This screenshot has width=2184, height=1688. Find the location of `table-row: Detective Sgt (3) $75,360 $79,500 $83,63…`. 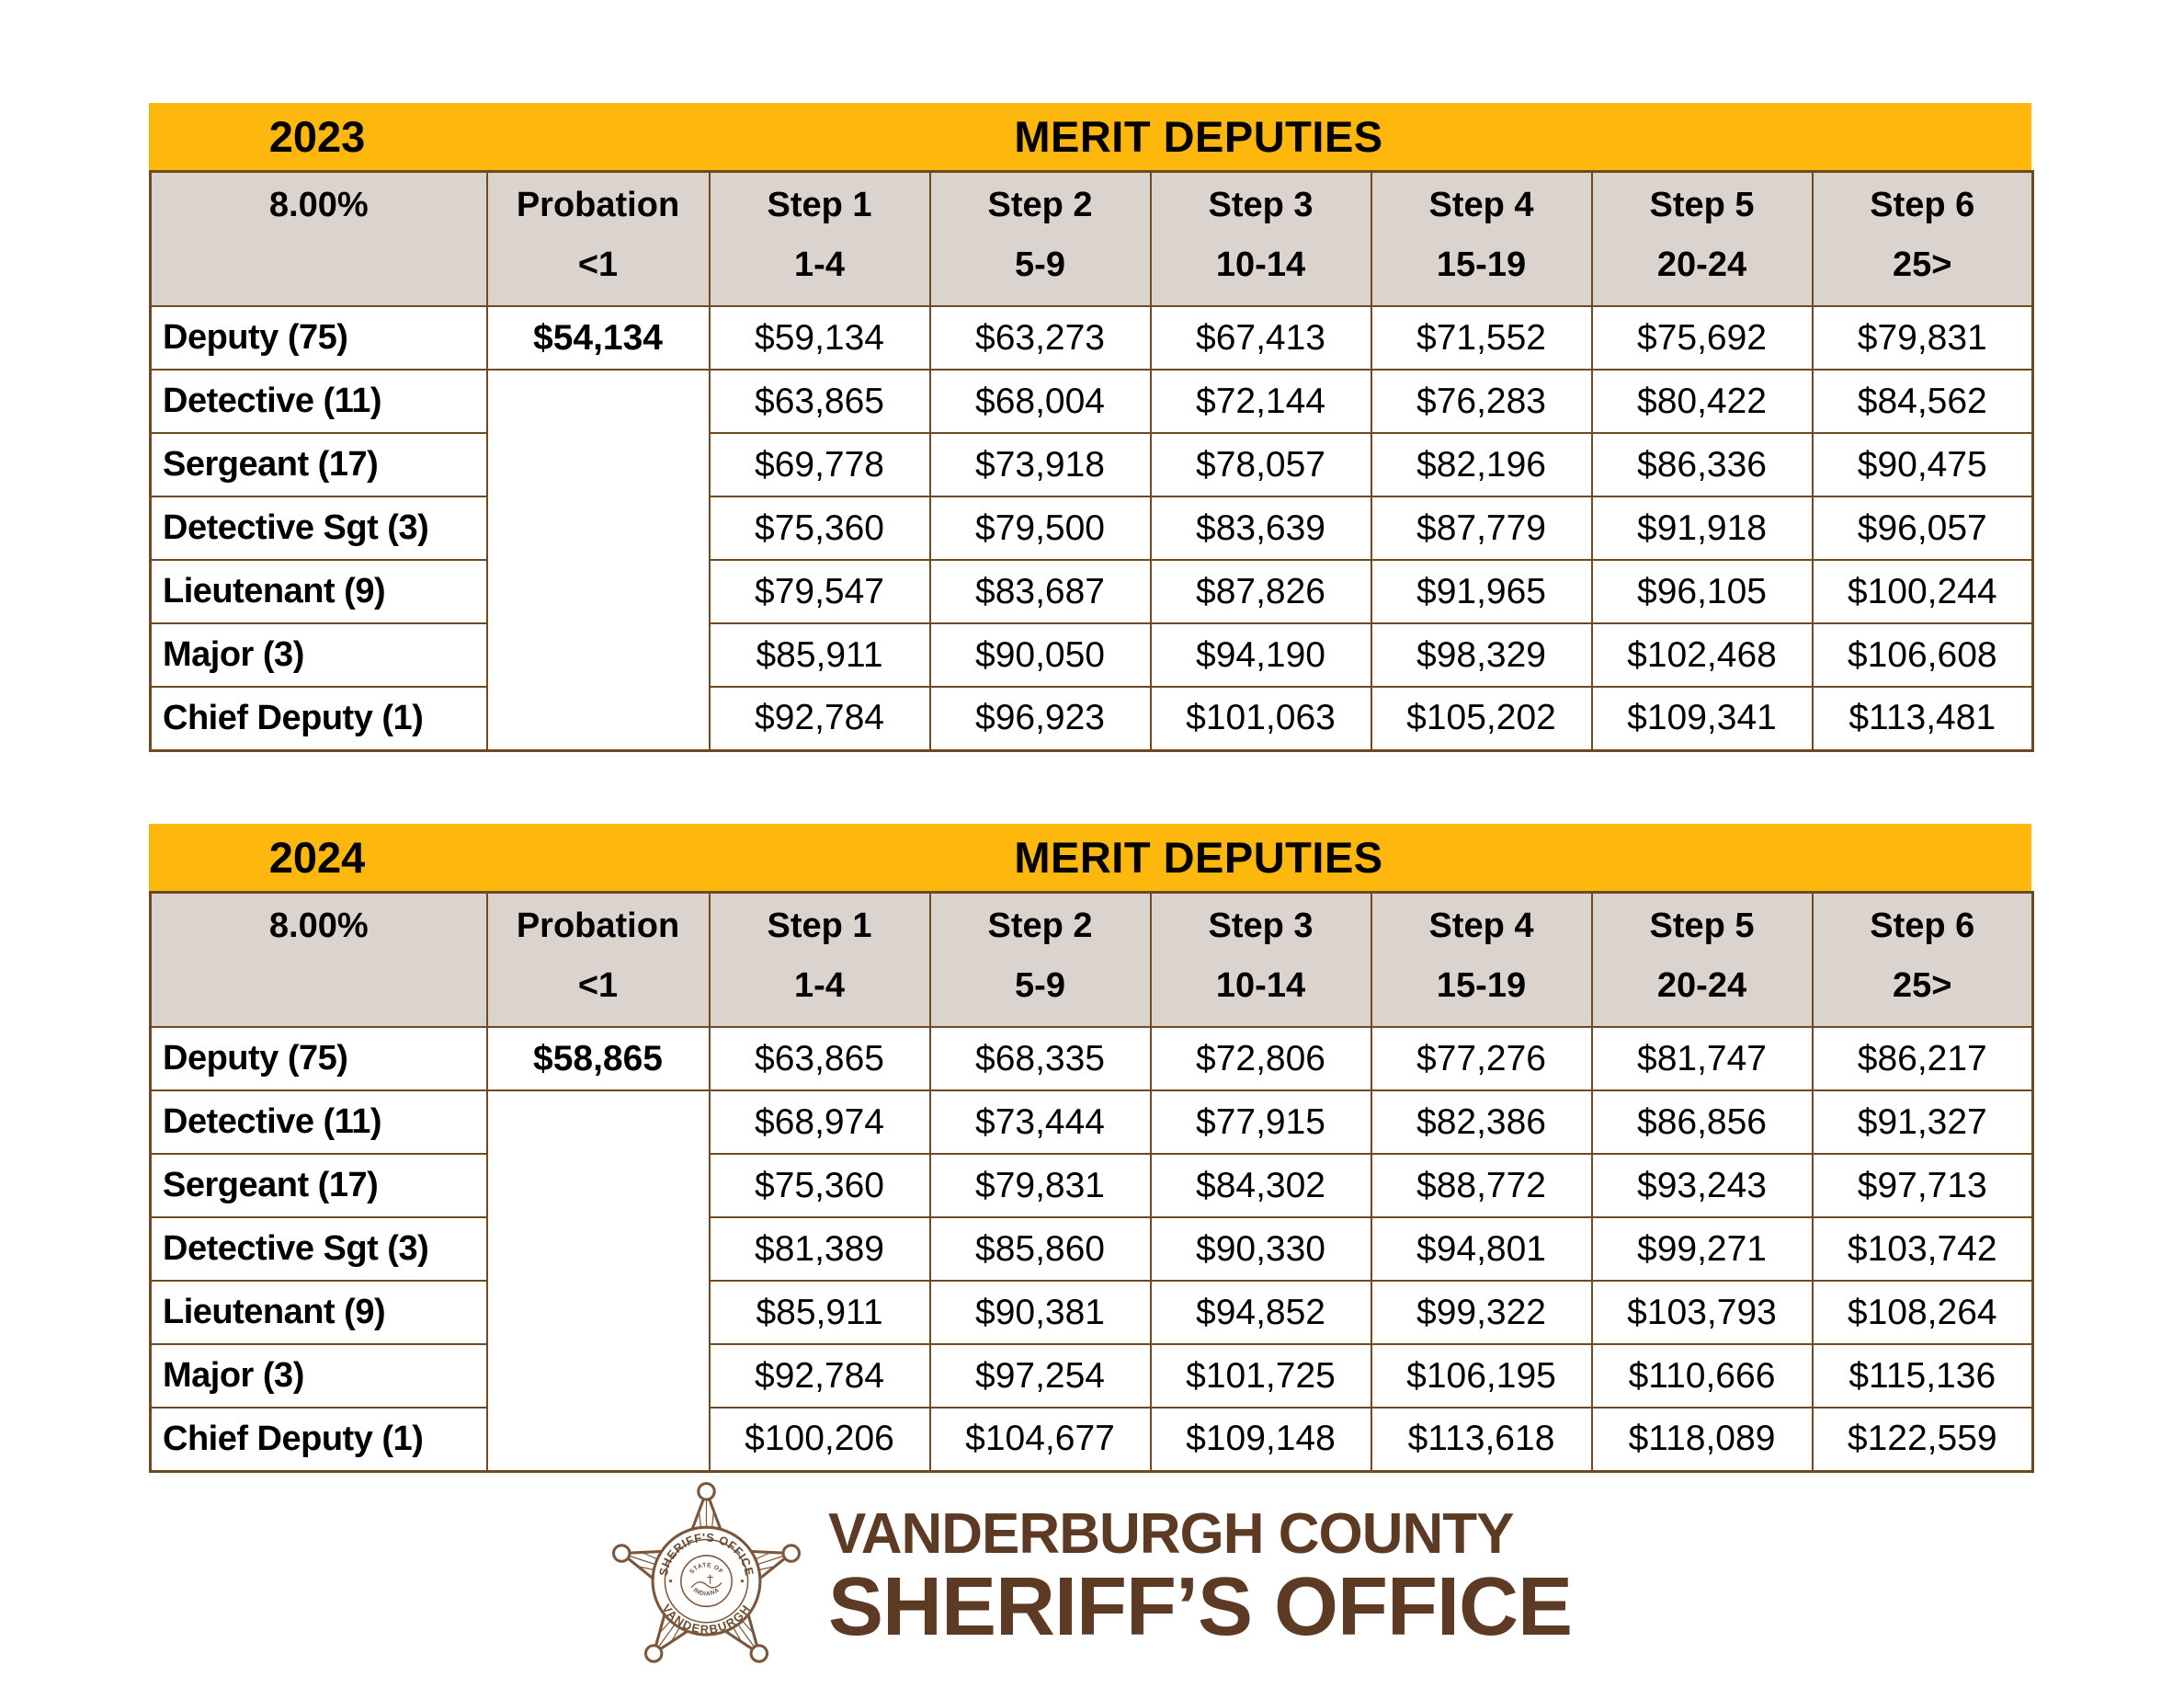

table-row: Detective Sgt (3) $75,360 $79,500 $83,63… is located at coordinates (1091, 528).